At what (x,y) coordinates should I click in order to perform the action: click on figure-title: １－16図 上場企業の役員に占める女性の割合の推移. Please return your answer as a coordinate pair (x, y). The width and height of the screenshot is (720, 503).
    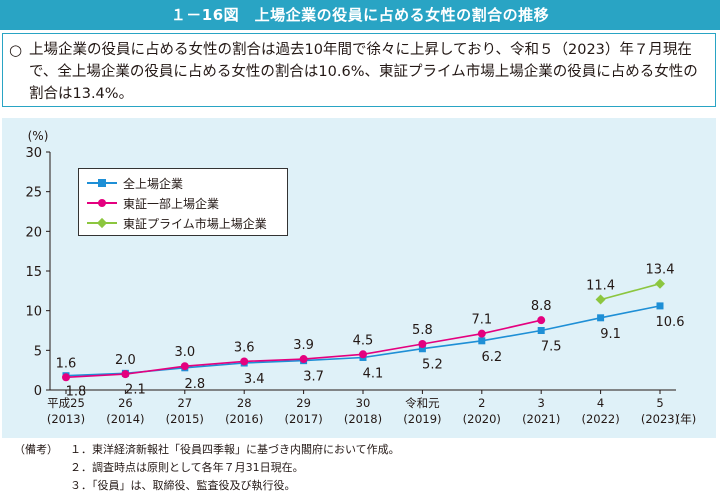
    Looking at the image, I should click on (360, 15).